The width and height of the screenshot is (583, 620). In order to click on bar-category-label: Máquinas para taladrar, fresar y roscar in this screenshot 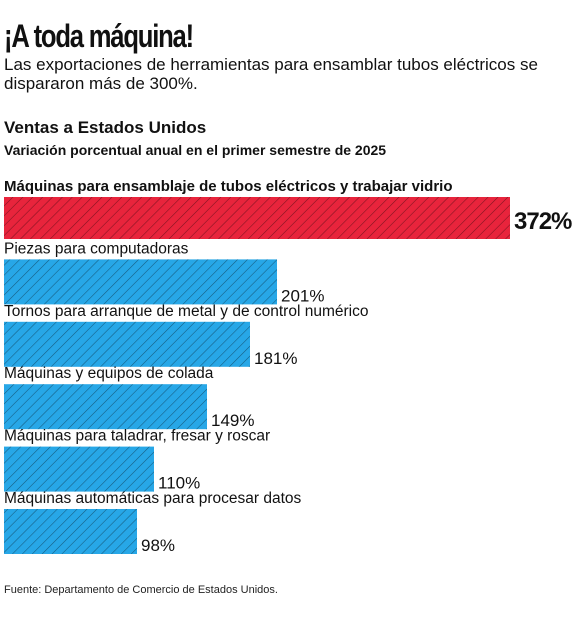, I will do `click(137, 436)`.